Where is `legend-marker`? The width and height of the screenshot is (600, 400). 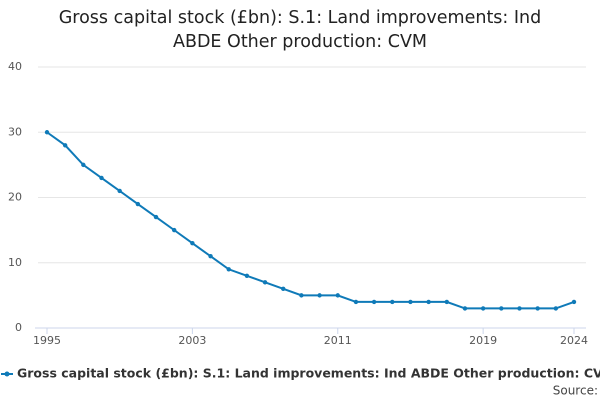 legend-marker is located at coordinates (7, 374).